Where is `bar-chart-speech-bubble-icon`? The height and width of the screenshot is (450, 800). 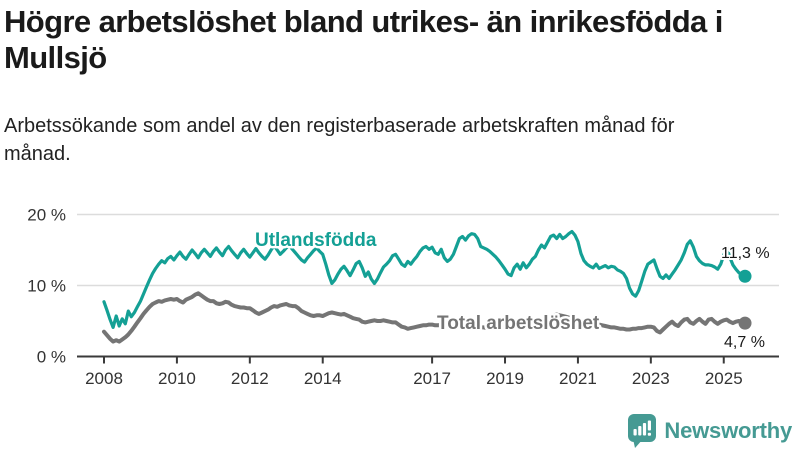
bar-chart-speech-bubble-icon is located at coordinates (642, 431).